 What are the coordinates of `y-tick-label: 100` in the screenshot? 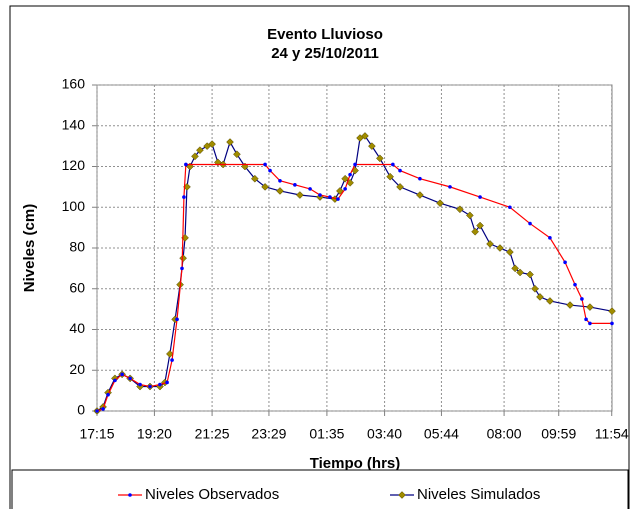 It's located at (74, 206).